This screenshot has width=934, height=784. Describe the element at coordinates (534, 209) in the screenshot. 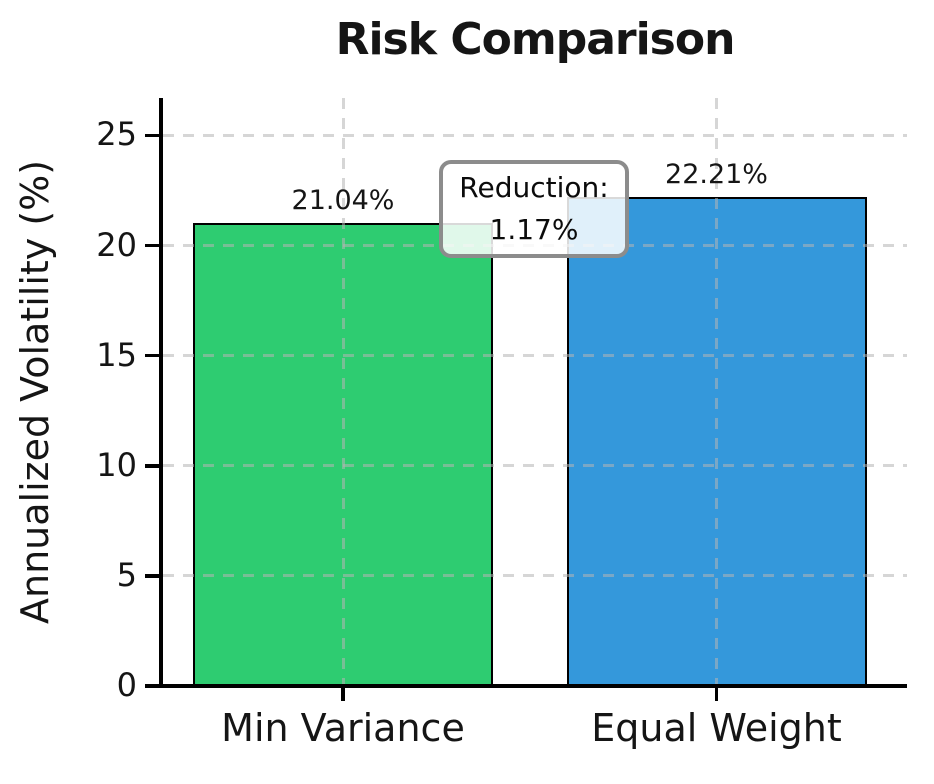

I see `reduction-annotation: Reduction: 1.17%` at that location.